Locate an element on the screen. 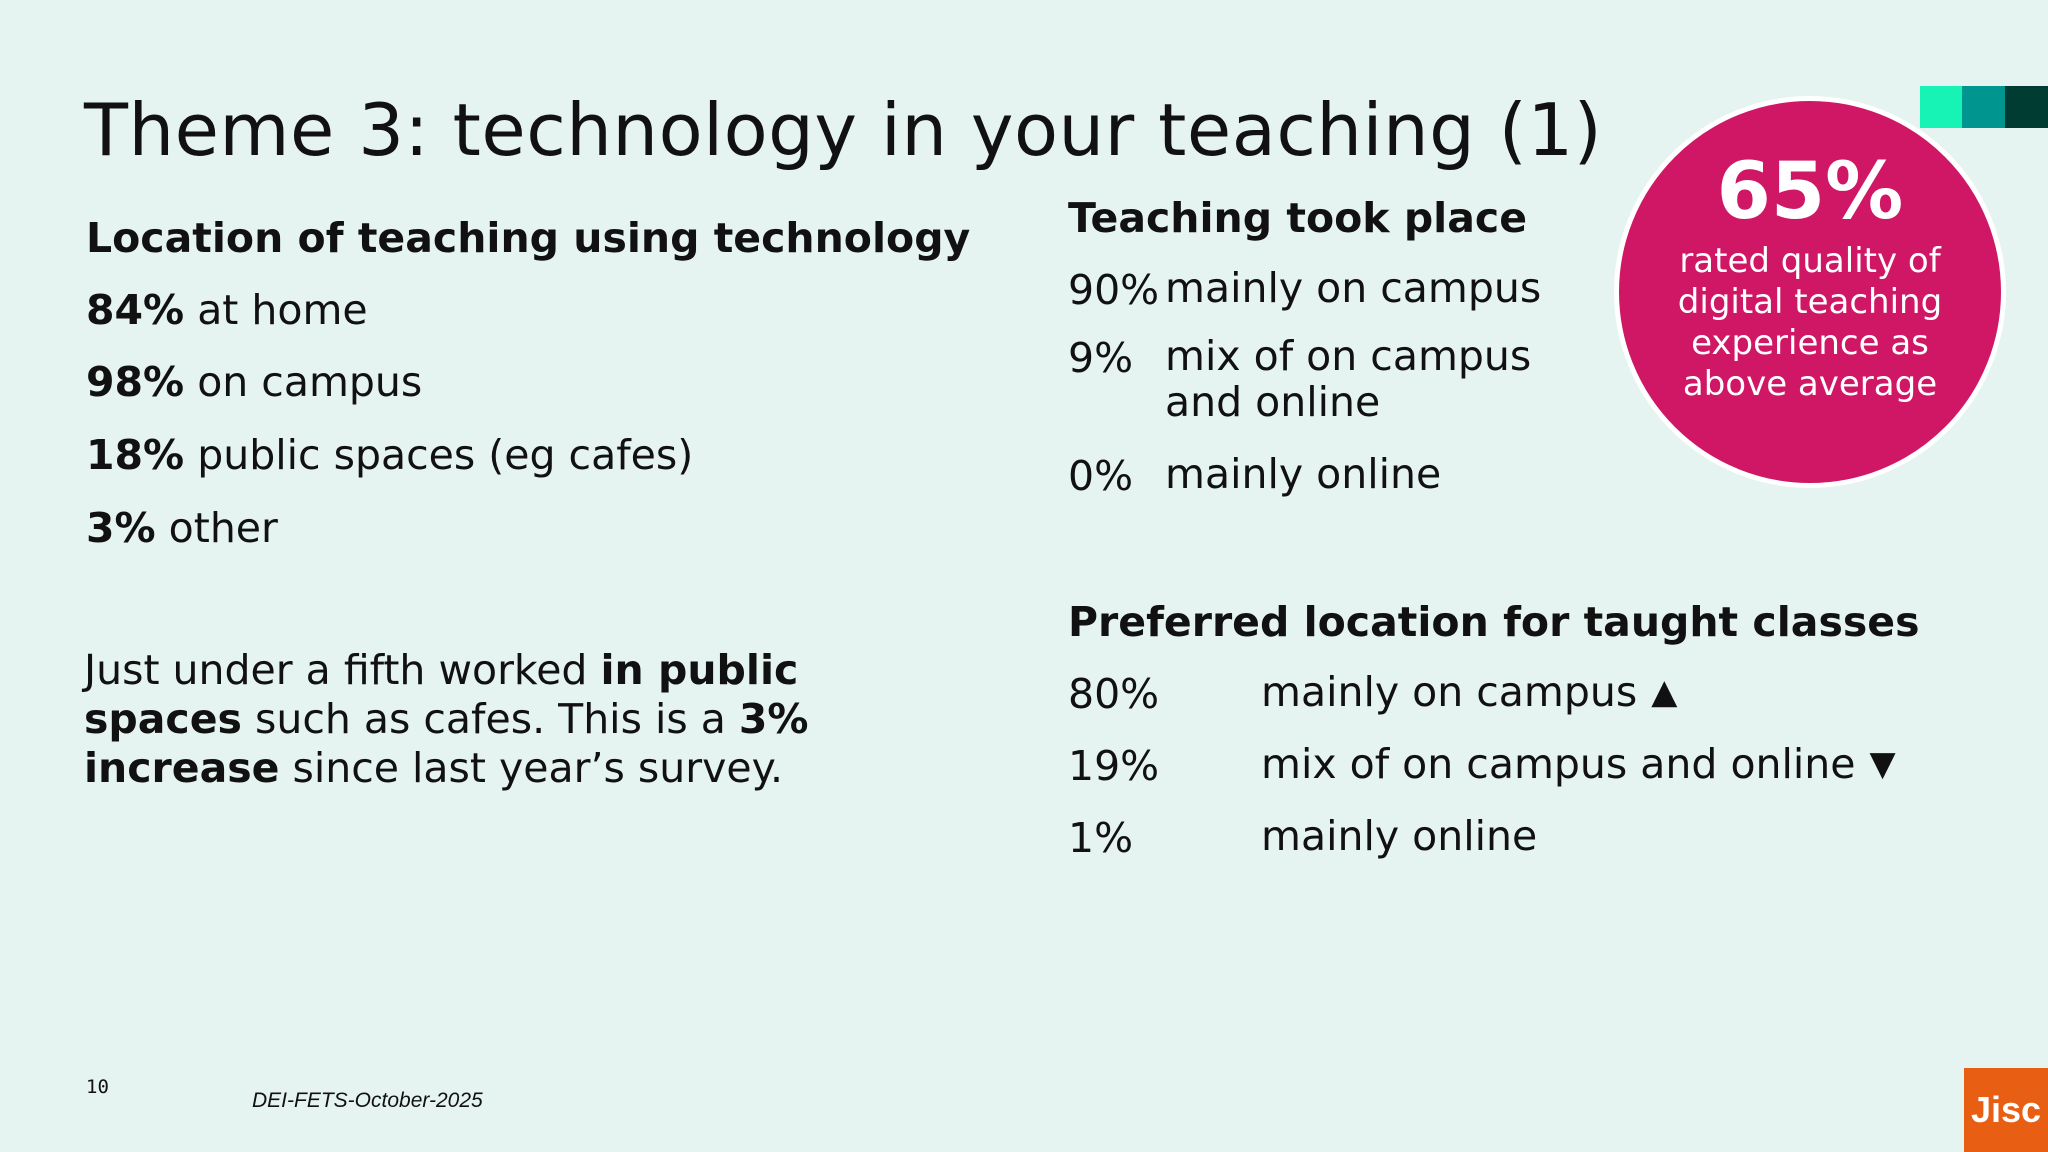  location-pct: 84% is located at coordinates (135, 310).